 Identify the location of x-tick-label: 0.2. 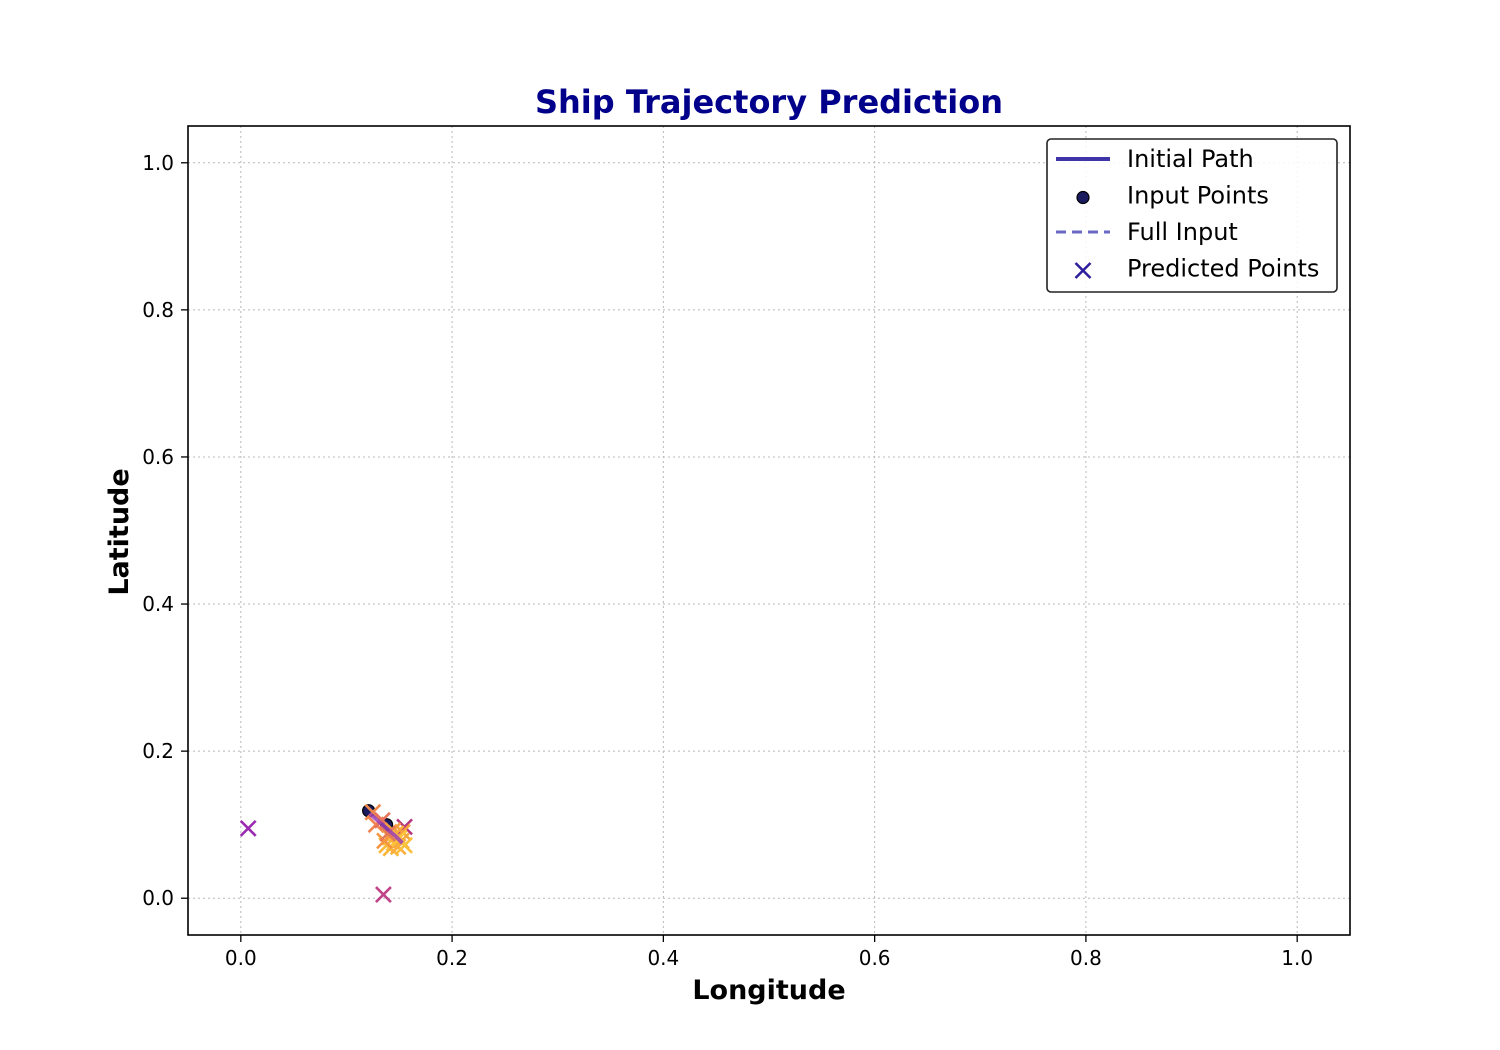
(452, 958).